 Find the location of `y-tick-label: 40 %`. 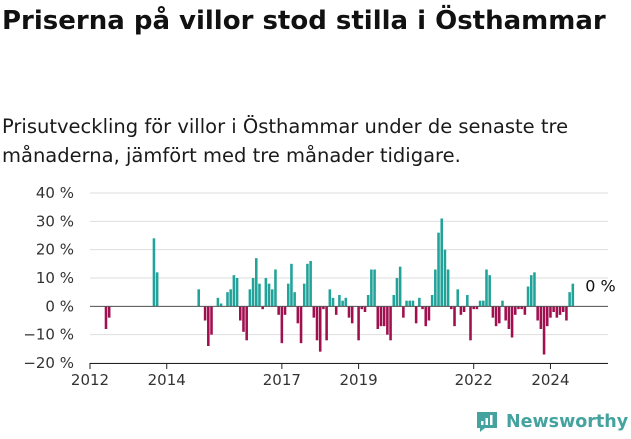

y-tick-label: 40 % is located at coordinates (55, 193).